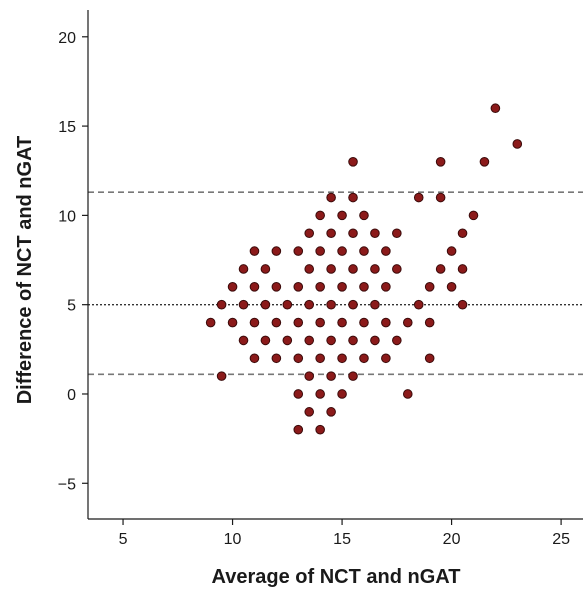  What do you see at coordinates (123, 539) in the screenshot?
I see `x-tick-label: 5` at bounding box center [123, 539].